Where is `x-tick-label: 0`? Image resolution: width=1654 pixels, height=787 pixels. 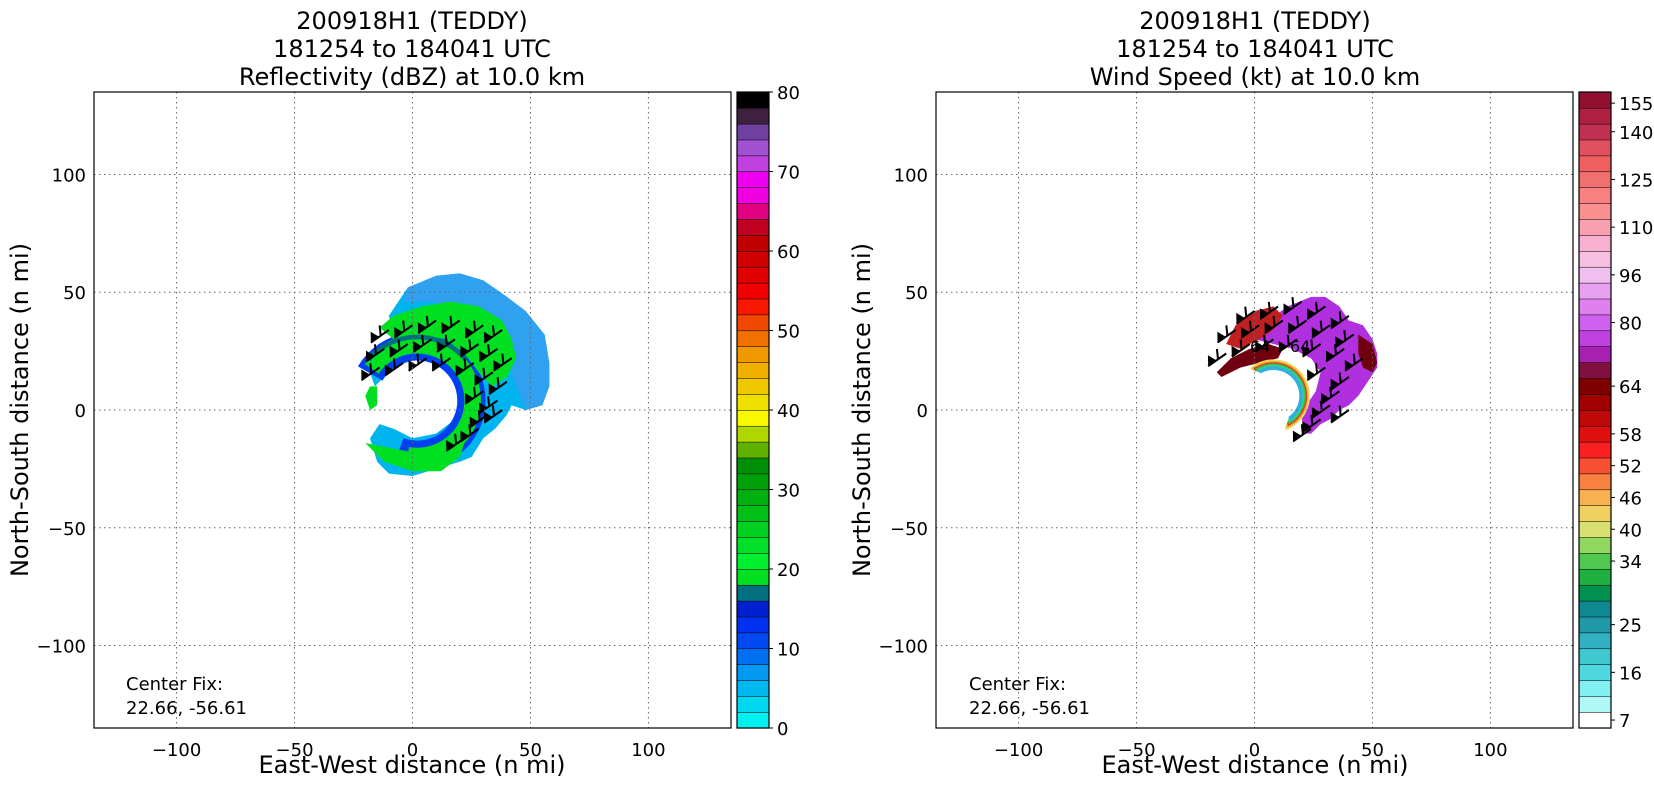 x-tick-label: 0 is located at coordinates (412, 750).